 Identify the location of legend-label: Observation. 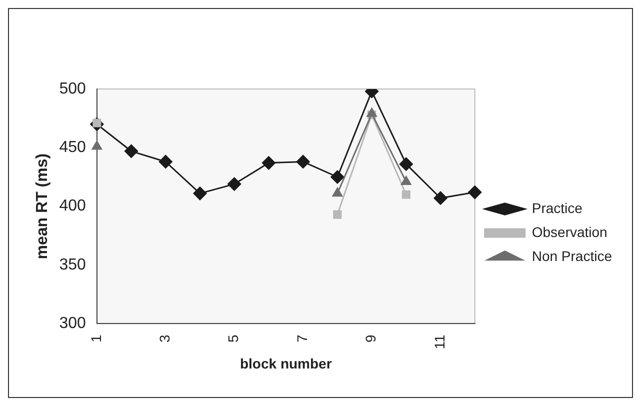
(570, 232).